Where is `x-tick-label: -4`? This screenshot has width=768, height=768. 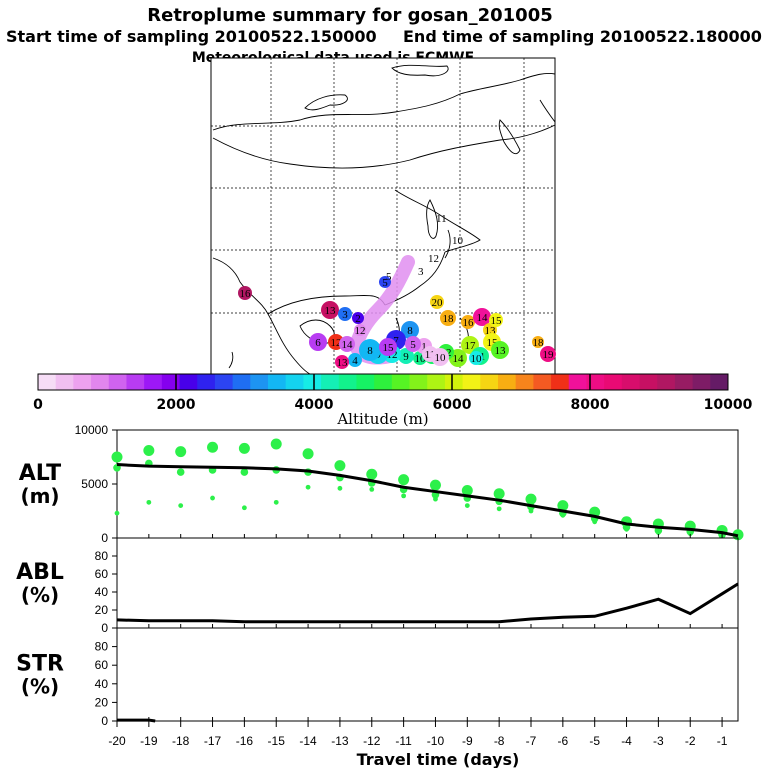
x-tick-label: -4 is located at coordinates (626, 741).